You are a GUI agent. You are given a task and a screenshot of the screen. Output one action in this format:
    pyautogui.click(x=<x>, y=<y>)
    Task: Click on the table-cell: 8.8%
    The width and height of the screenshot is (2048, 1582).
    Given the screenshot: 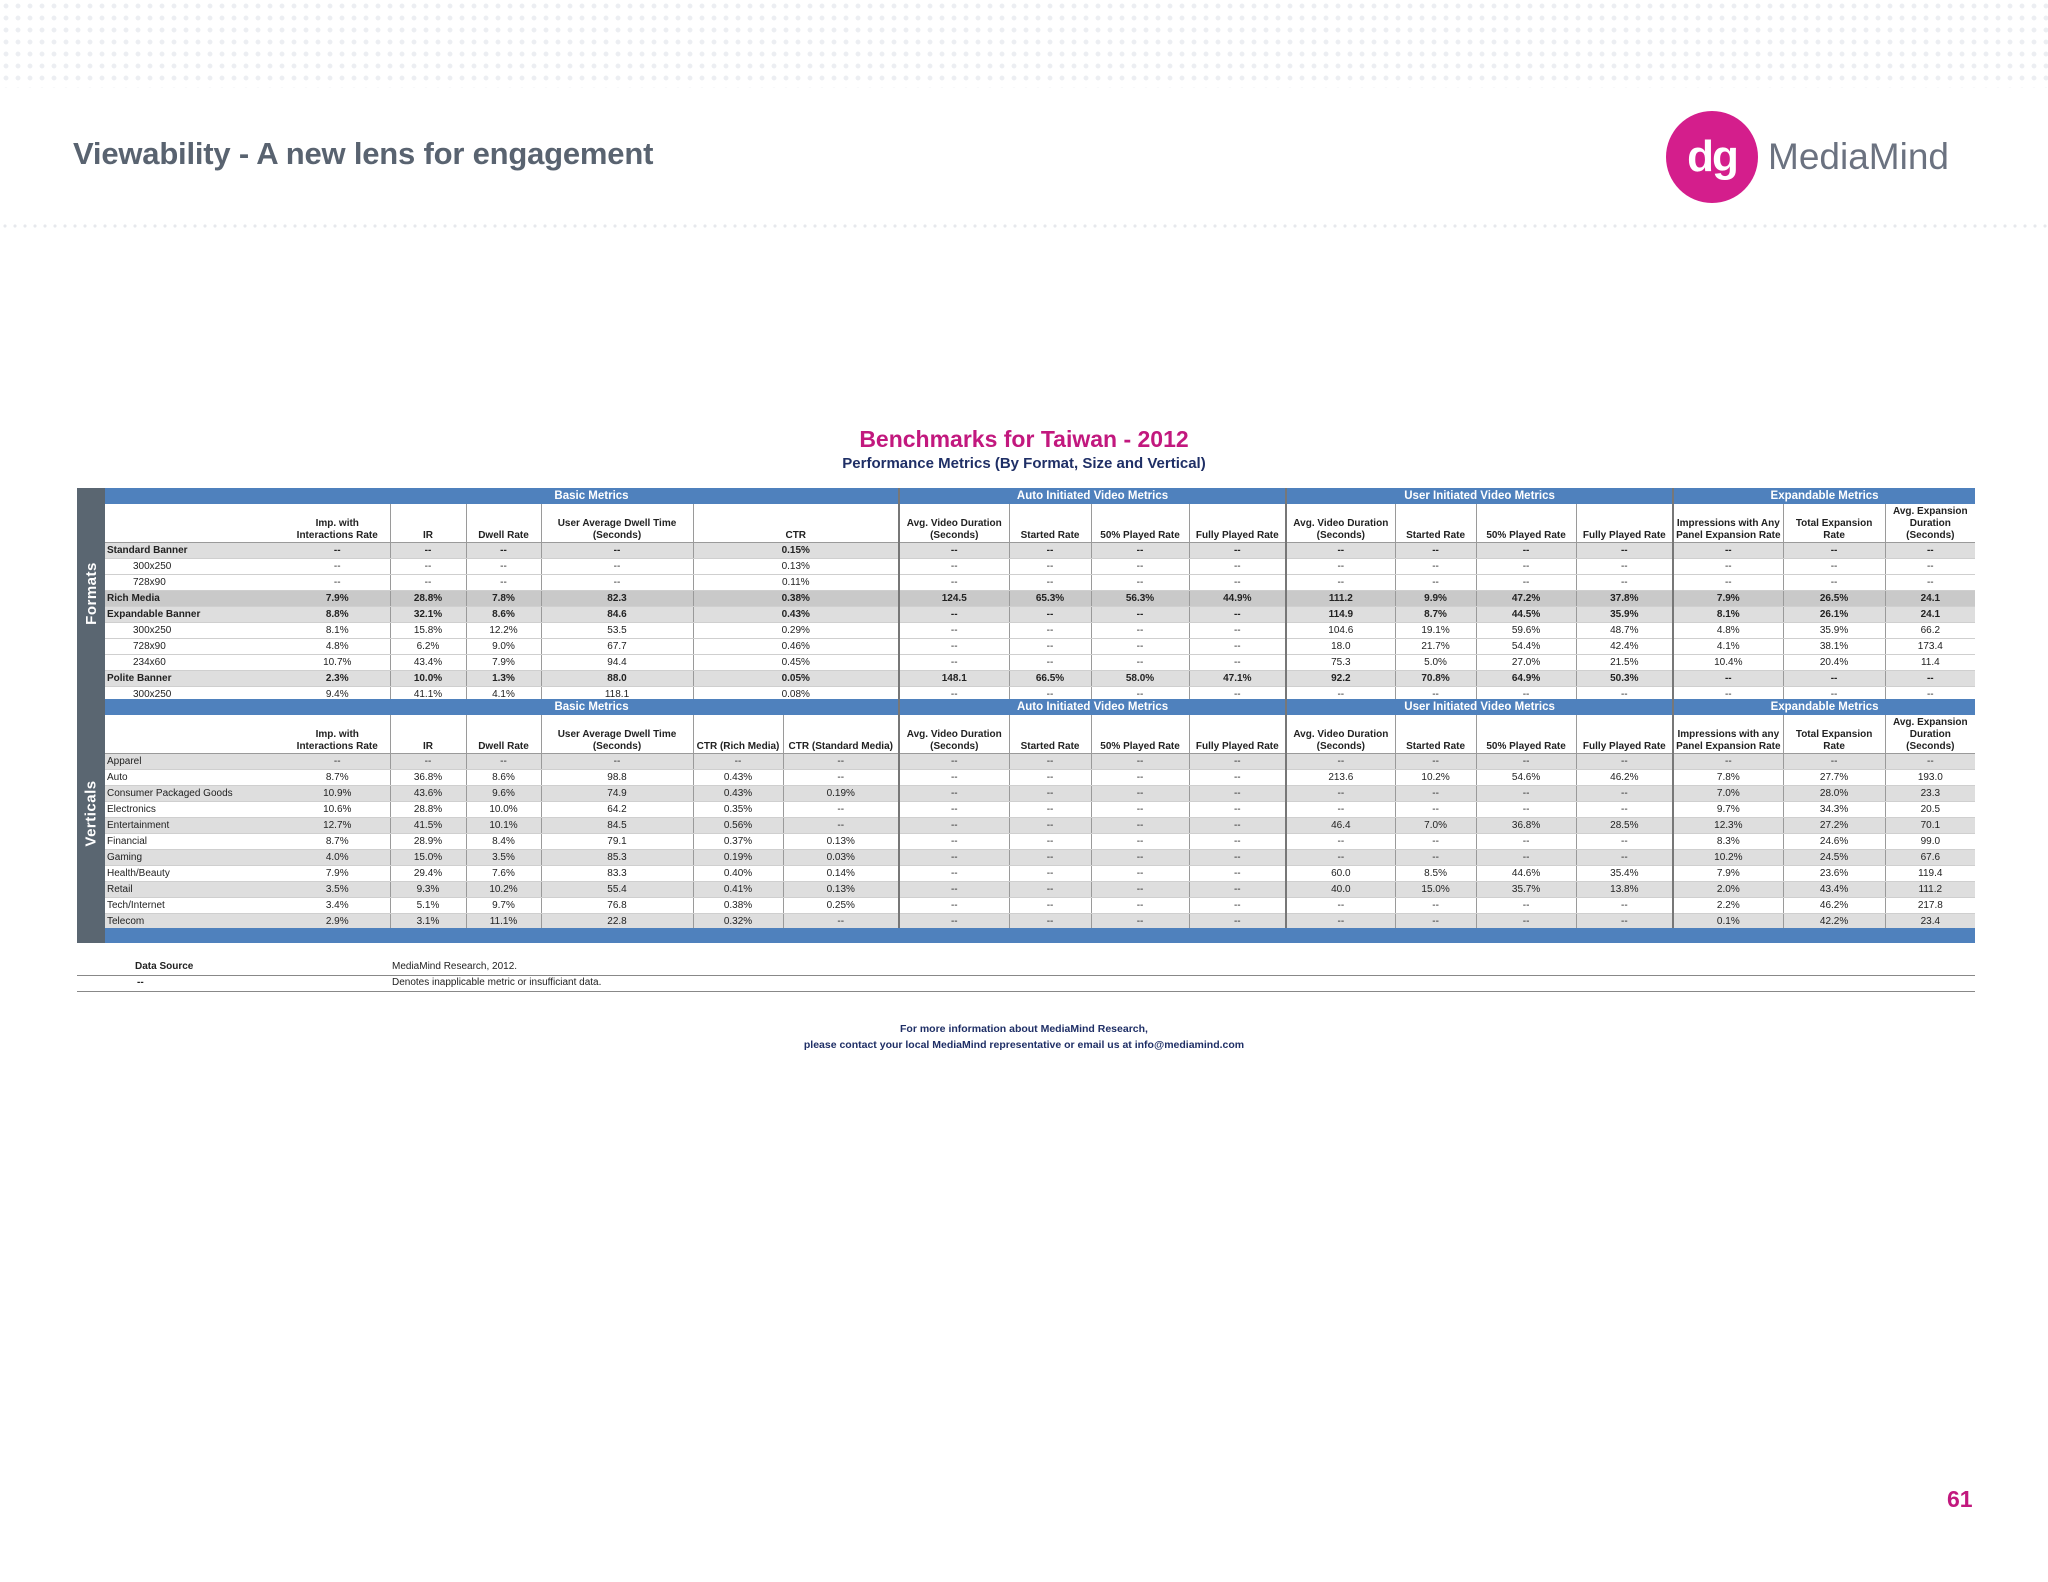 What is the action you would take?
    pyautogui.click(x=337, y=614)
    